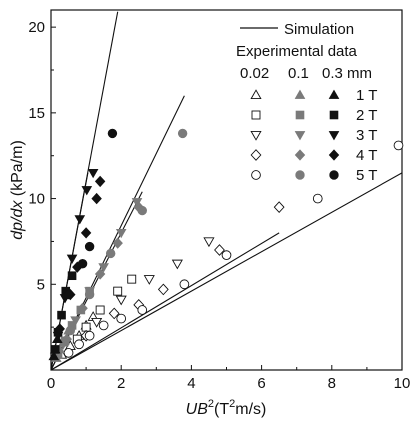 This screenshot has height=422, width=415. Describe the element at coordinates (366, 115) in the screenshot. I see `legend-row-label-1: 2 T` at that location.